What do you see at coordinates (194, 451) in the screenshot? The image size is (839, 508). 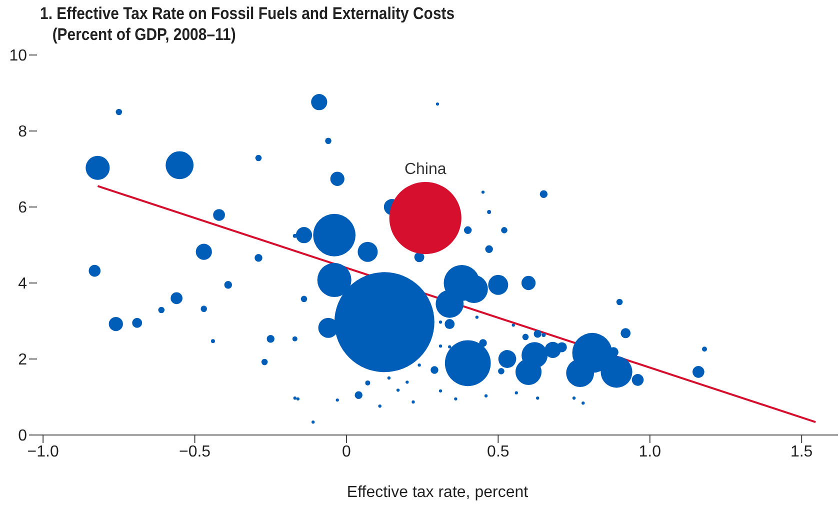 I see `x-tick-label: −0.5` at bounding box center [194, 451].